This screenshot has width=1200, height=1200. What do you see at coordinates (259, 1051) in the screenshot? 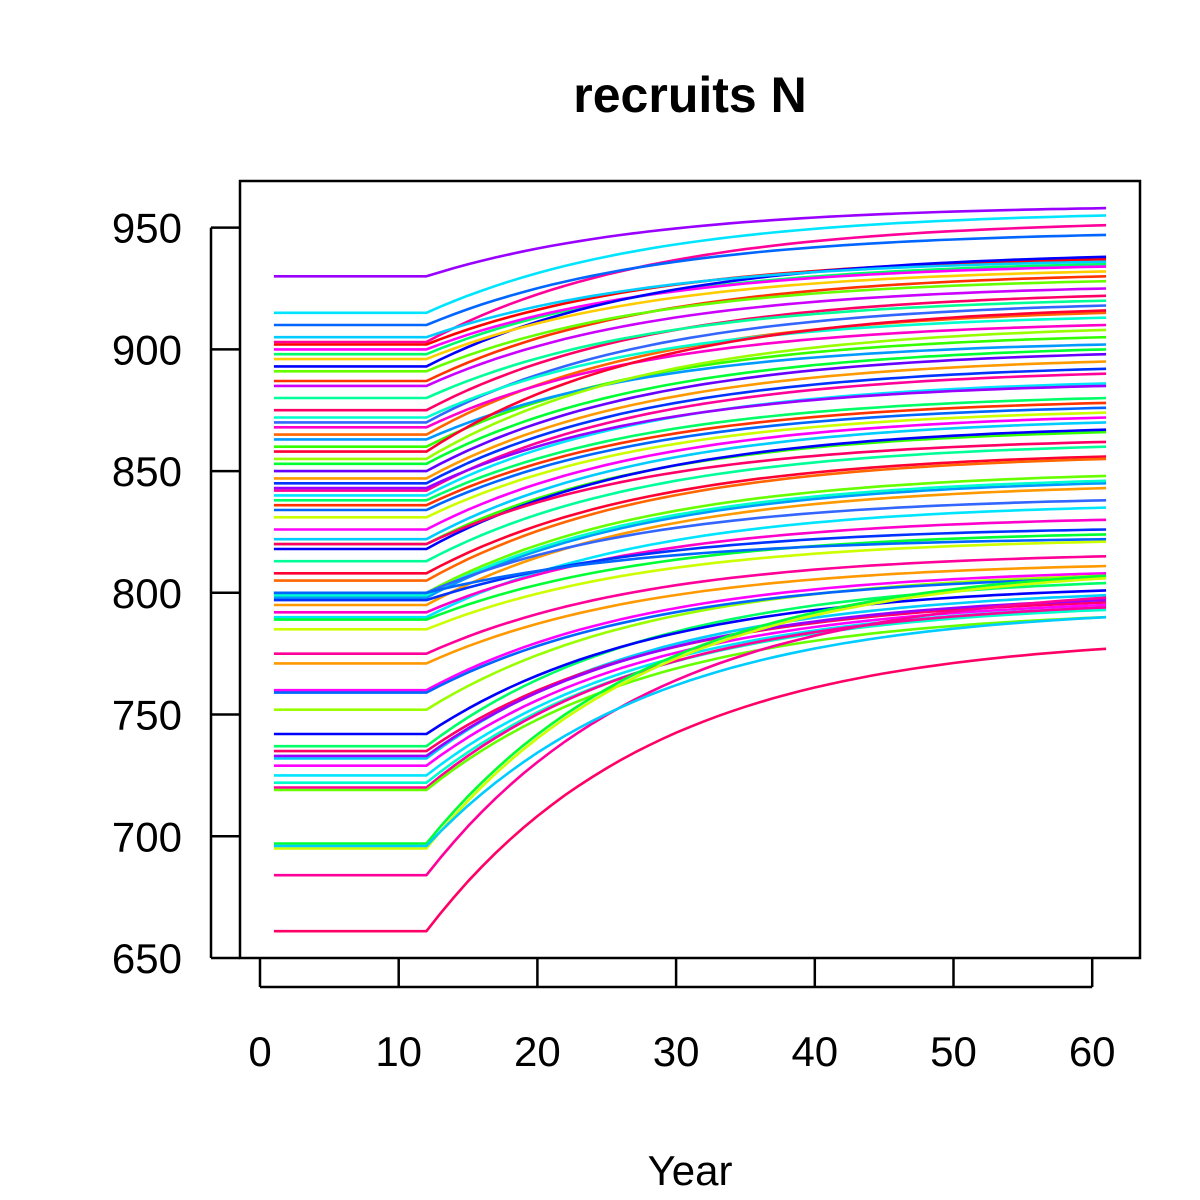
I see `x-tick-label: 0` at bounding box center [259, 1051].